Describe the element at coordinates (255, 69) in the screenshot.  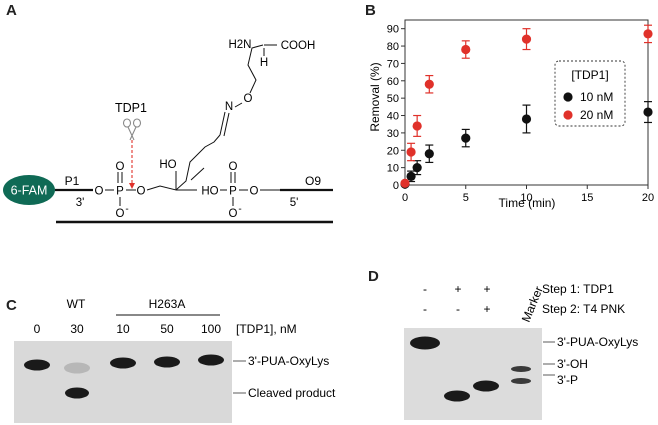
I see `lysine-chain` at that location.